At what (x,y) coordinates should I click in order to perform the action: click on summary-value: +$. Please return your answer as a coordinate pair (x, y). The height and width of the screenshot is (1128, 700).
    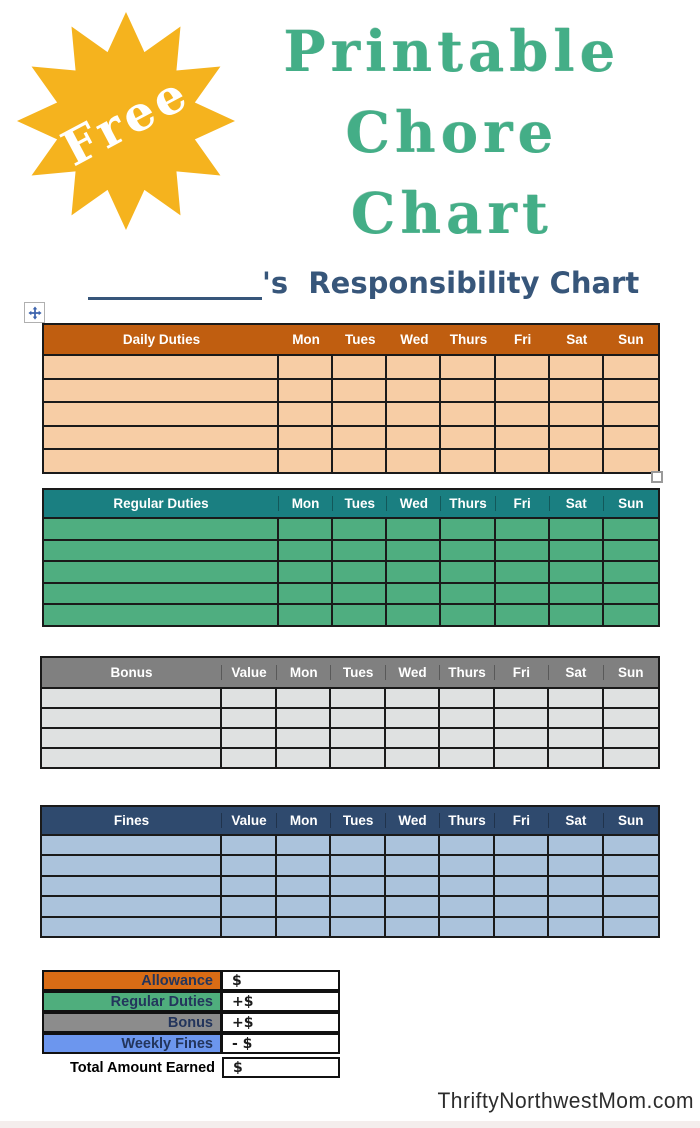
    Looking at the image, I should click on (281, 1001).